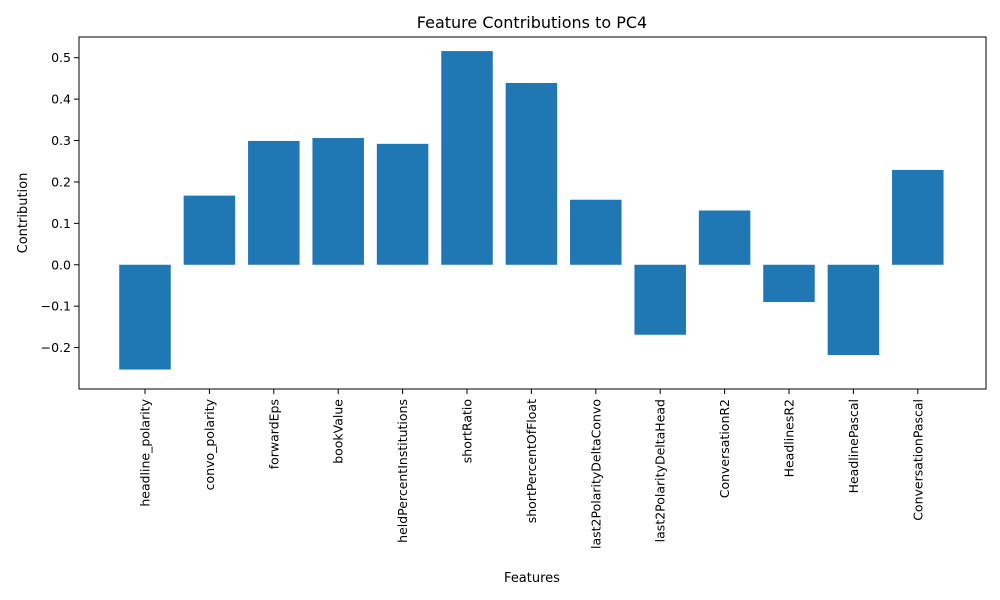  Describe the element at coordinates (467, 431) in the screenshot. I see `x-tick-label: shortRatio` at that location.